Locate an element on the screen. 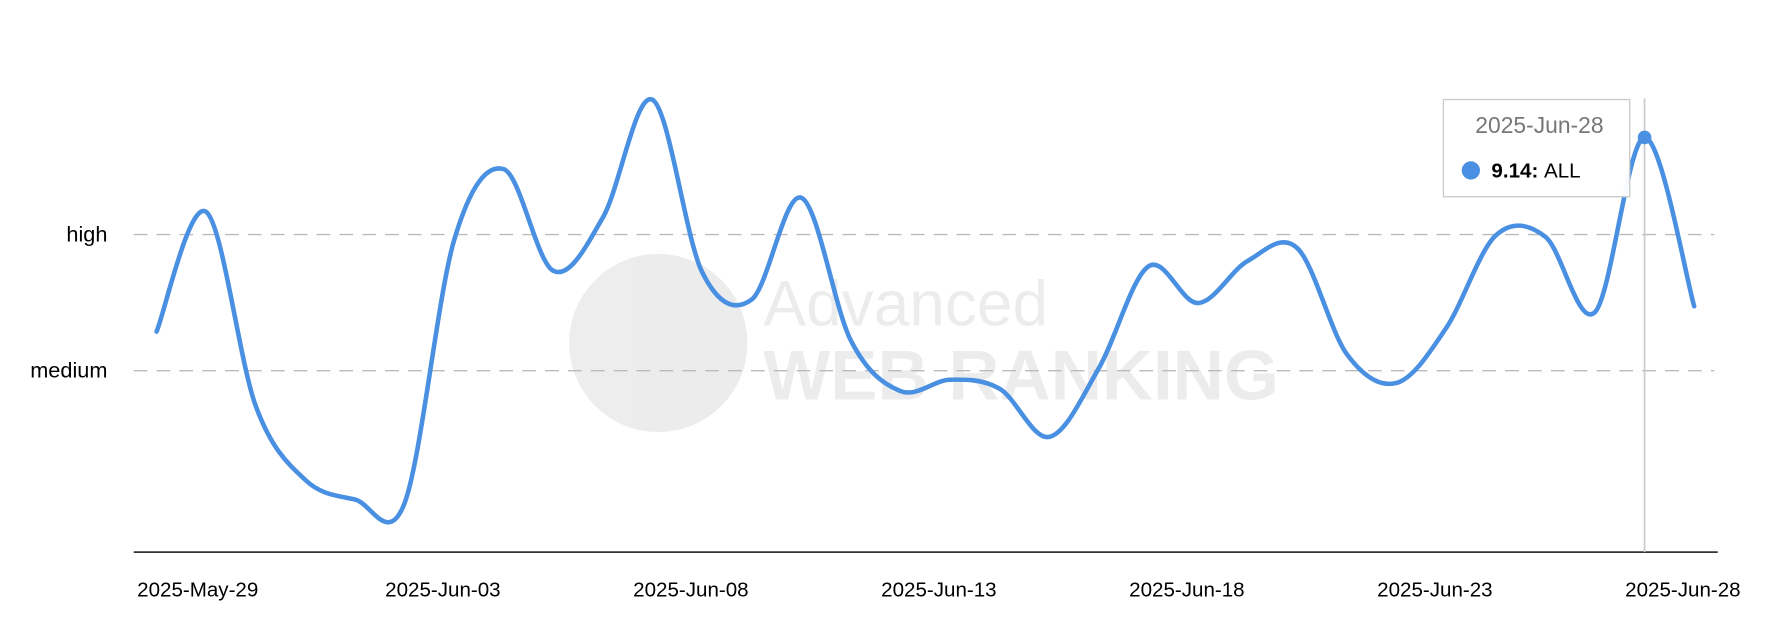  x-tick-label: 2025-Jun-23 is located at coordinates (1434, 589).